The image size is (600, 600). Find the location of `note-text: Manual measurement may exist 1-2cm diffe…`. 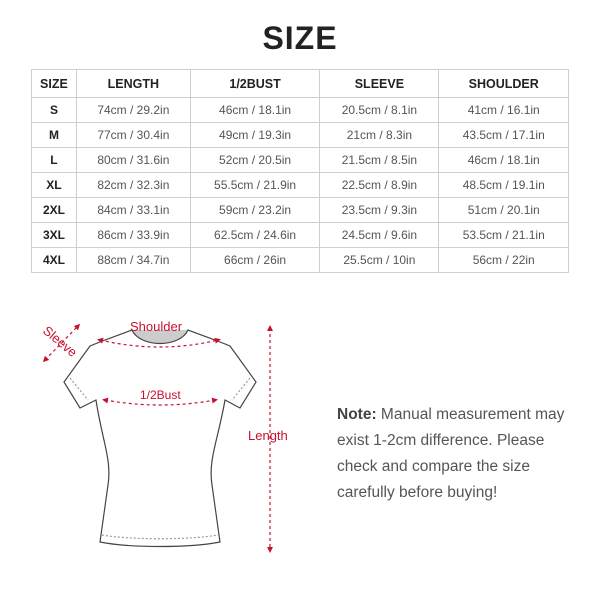

note-text: Manual measurement may exist 1-2cm diffe… is located at coordinates (451, 453).